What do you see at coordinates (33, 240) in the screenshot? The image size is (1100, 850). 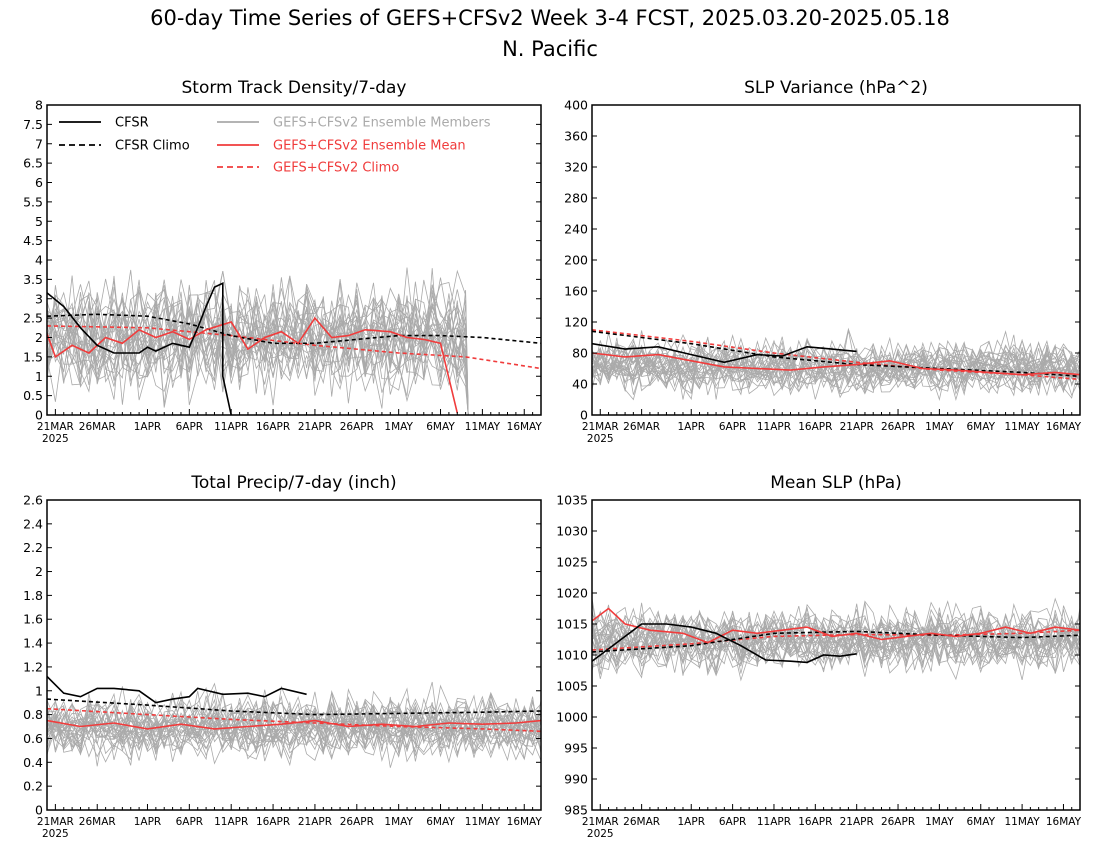 I see `y-tick-label: 4.5` at bounding box center [33, 240].